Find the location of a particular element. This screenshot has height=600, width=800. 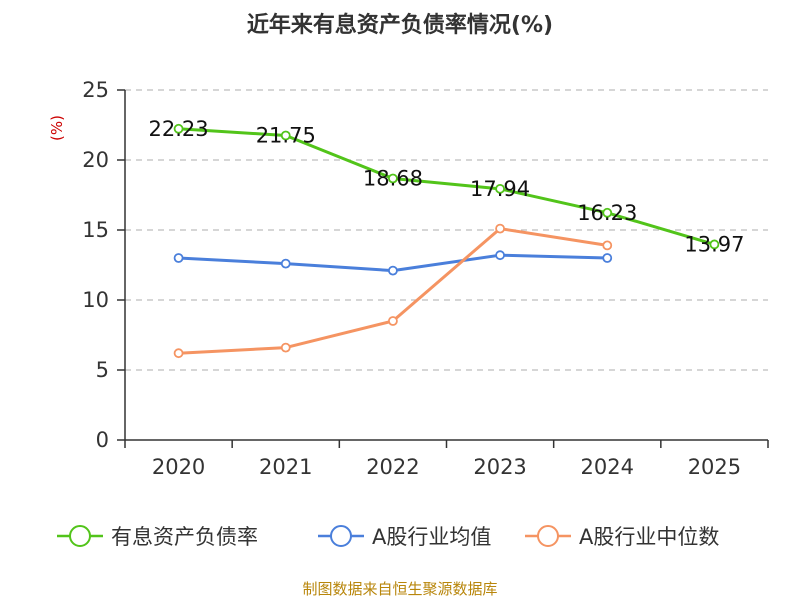

legend-item-1: 有息资产负债率 is located at coordinates (157, 537).